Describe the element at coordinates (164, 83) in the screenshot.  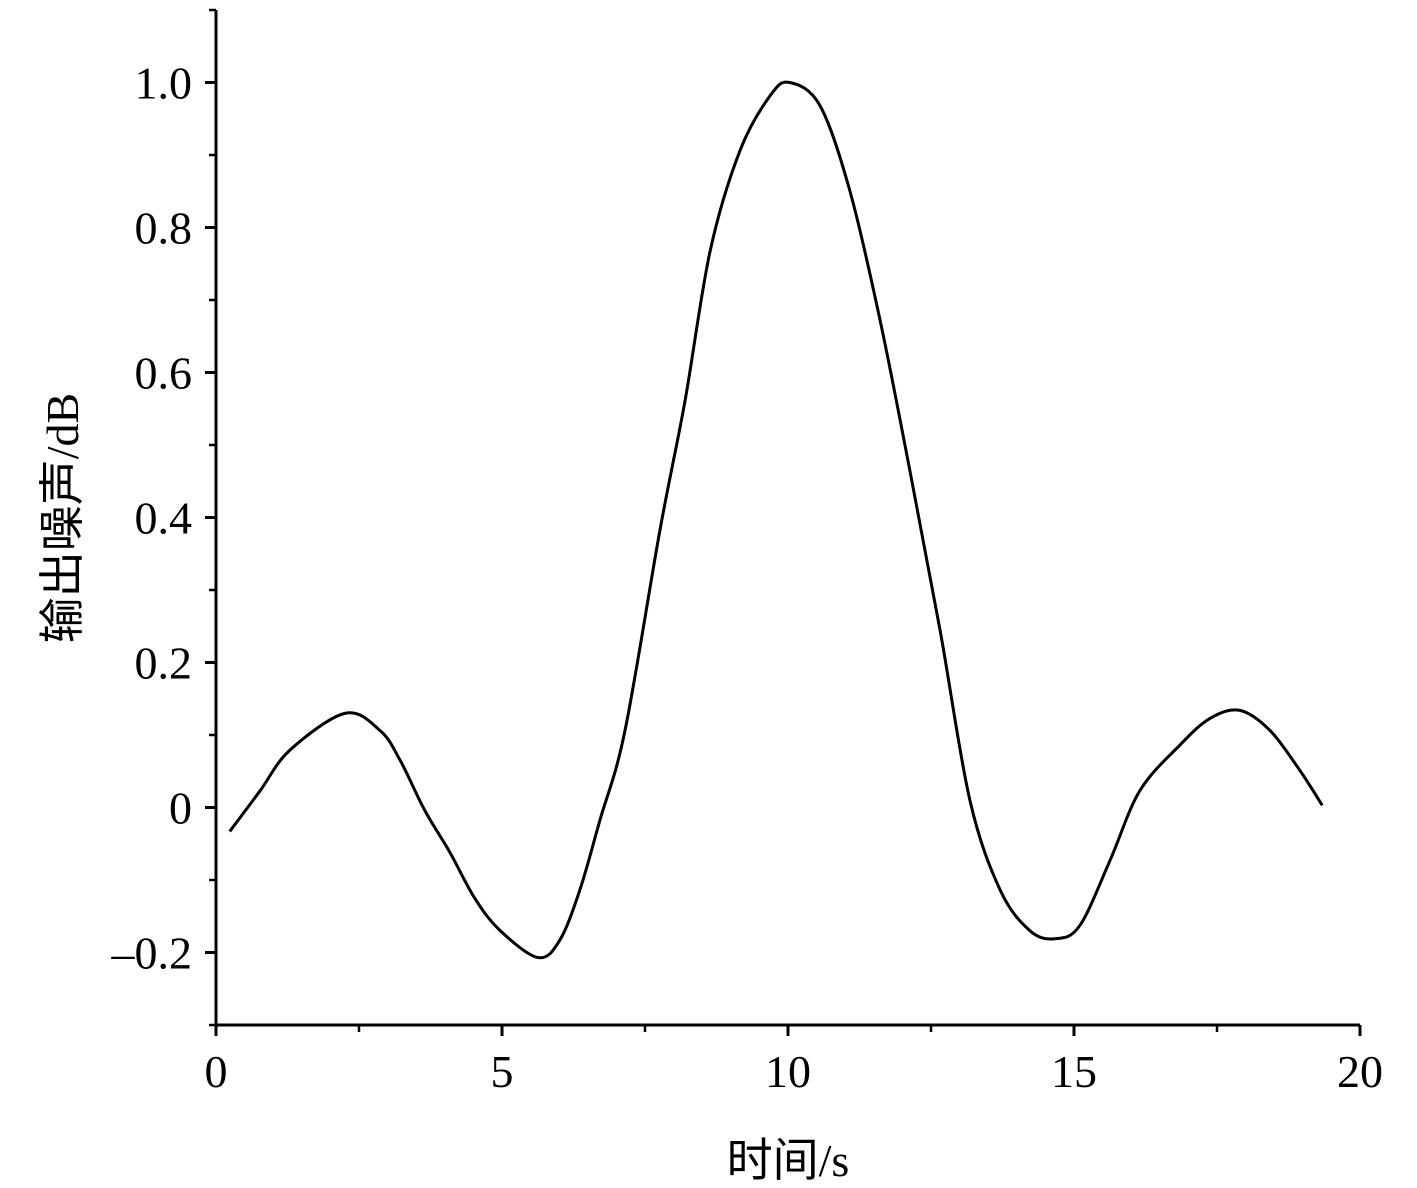
I see `y-tick-label: 1.0` at that location.